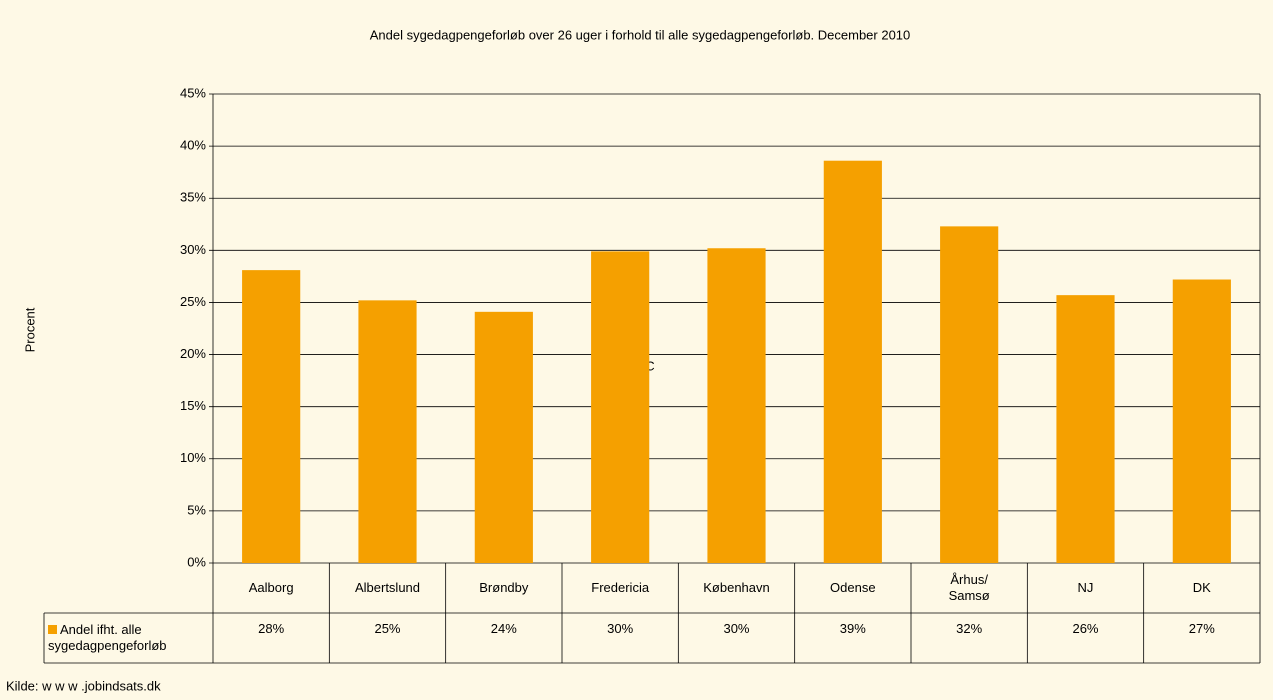  Describe the element at coordinates (1201, 587) in the screenshot. I see `x-tick-label: DK` at that location.